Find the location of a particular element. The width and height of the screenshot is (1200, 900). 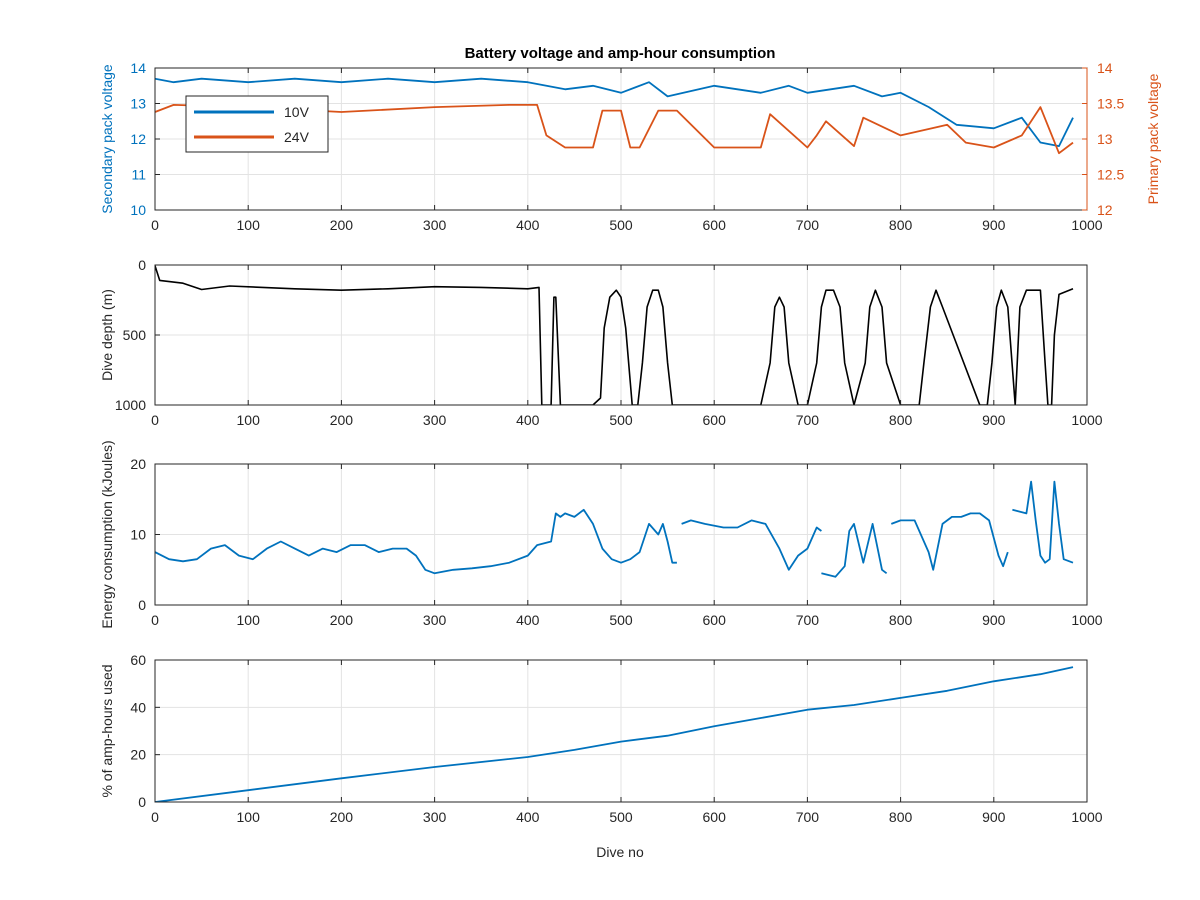

right-y-tick-label: 14 is located at coordinates (1105, 68).